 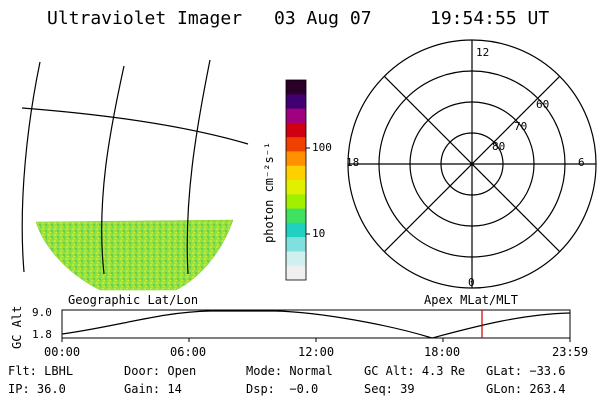 I want to click on status-glat: GLat: −33.6, so click(x=526, y=371).